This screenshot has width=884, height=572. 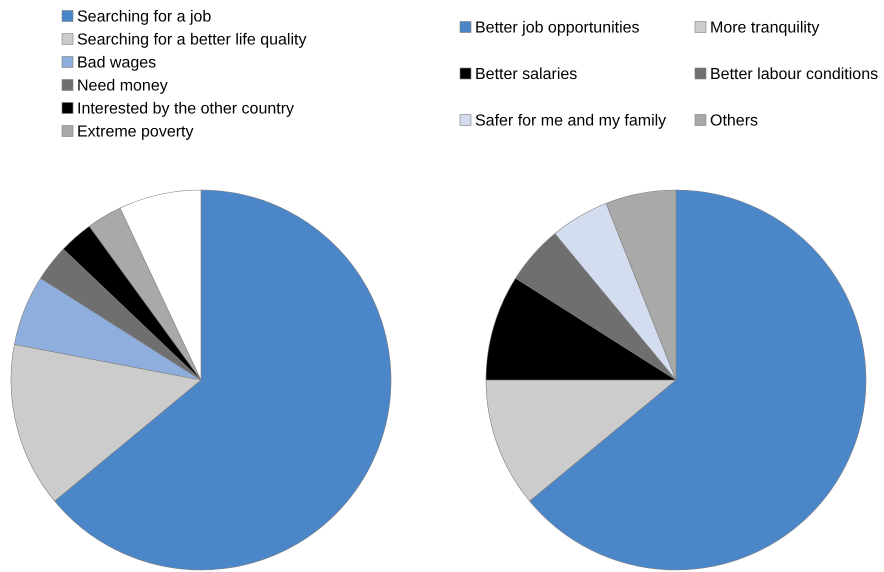 I want to click on legend-label: Bad wages, so click(x=116, y=63).